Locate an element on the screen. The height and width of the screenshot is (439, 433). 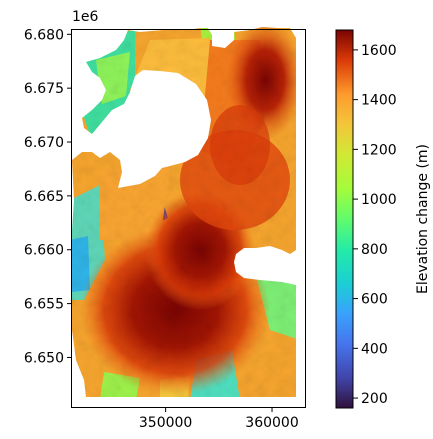
colorbar-label: Elevation change (m) is located at coordinates (423, 219).